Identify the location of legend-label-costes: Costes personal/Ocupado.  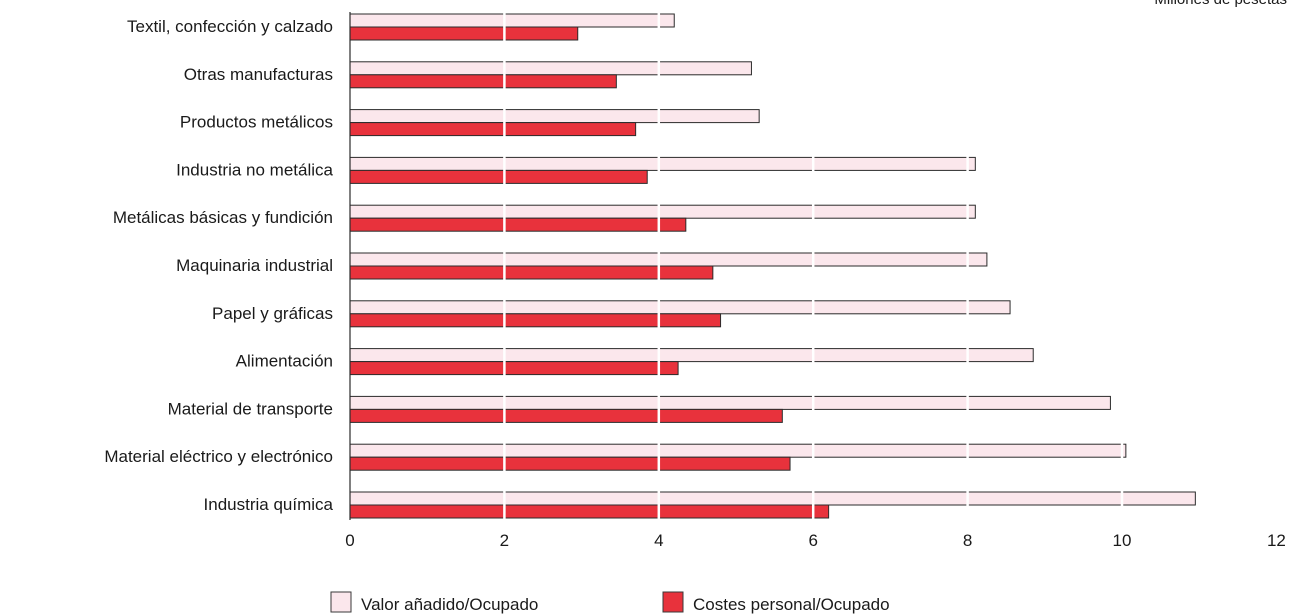
(791, 604).